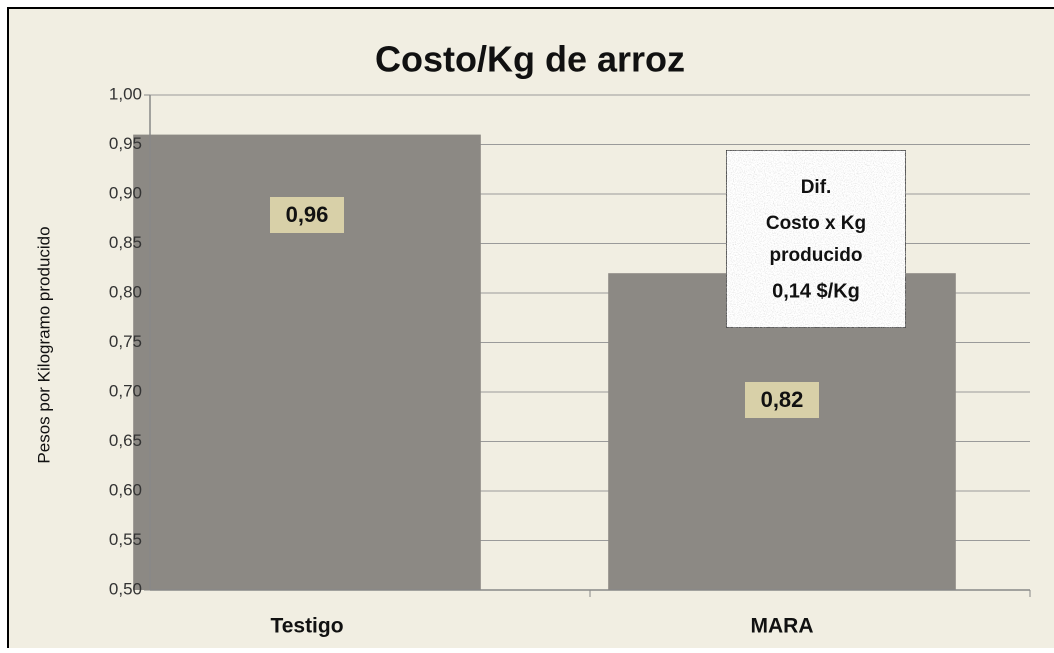  Describe the element at coordinates (125, 390) in the screenshot. I see `y-tick-label: 0,70` at that location.